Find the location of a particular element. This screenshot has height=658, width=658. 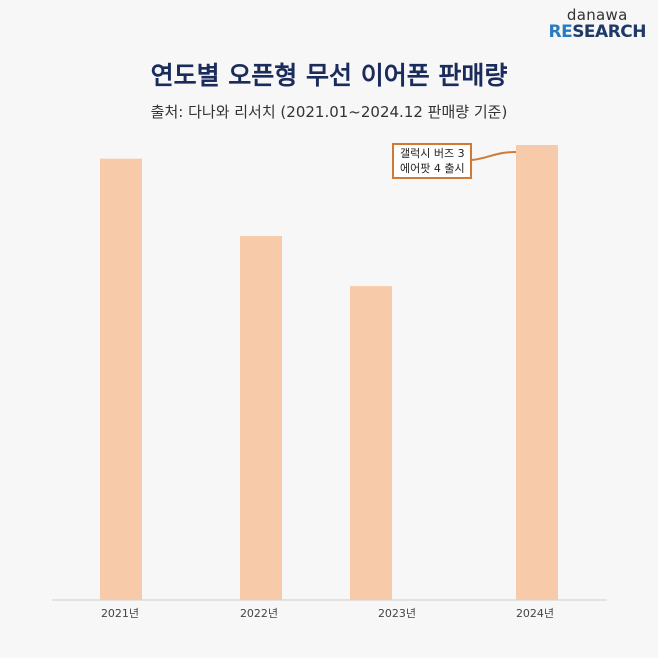

logo-line2: RESEARCH is located at coordinates (597, 32).